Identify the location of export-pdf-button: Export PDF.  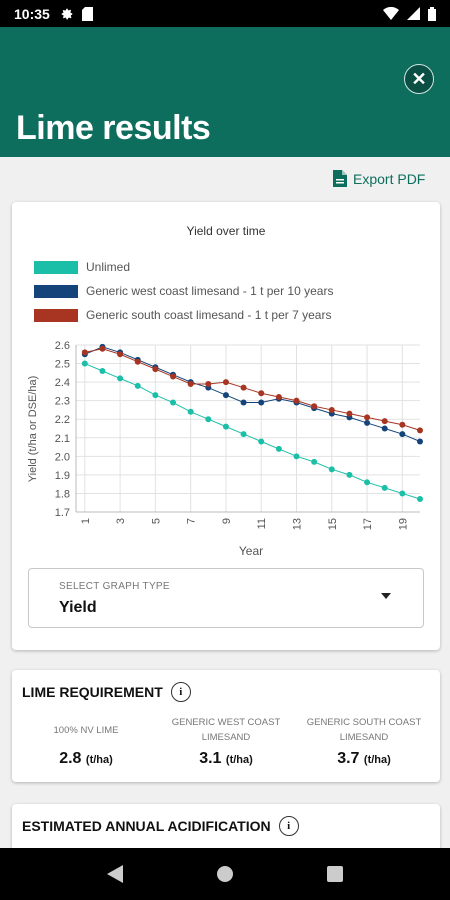
(379, 178).